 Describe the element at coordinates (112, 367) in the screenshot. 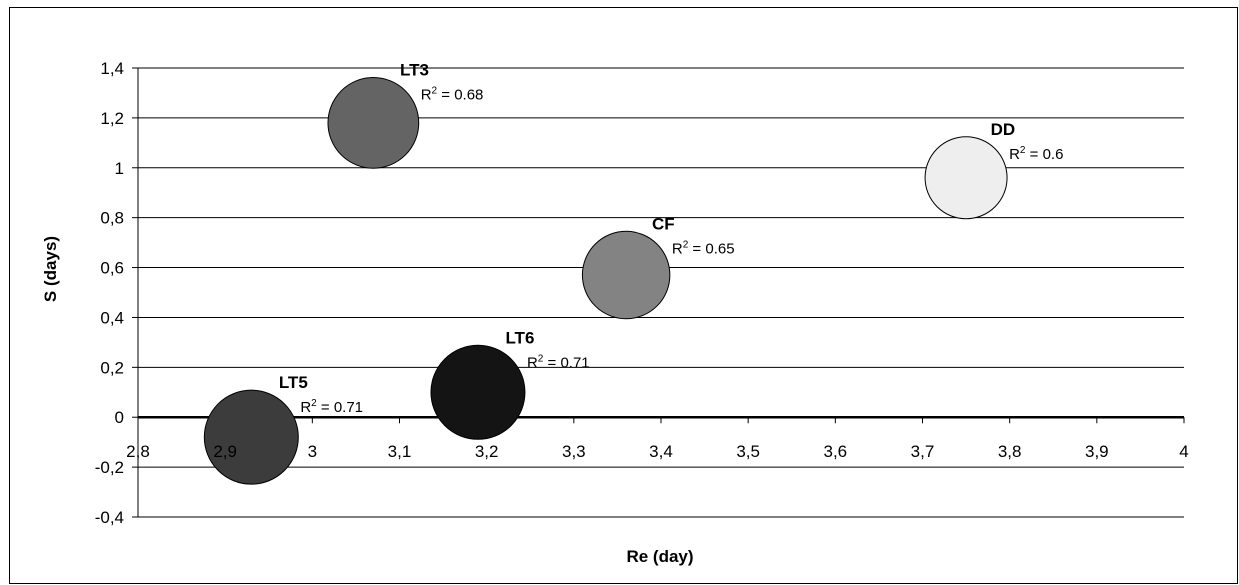

I see `y-tick-label: 0,2` at that location.